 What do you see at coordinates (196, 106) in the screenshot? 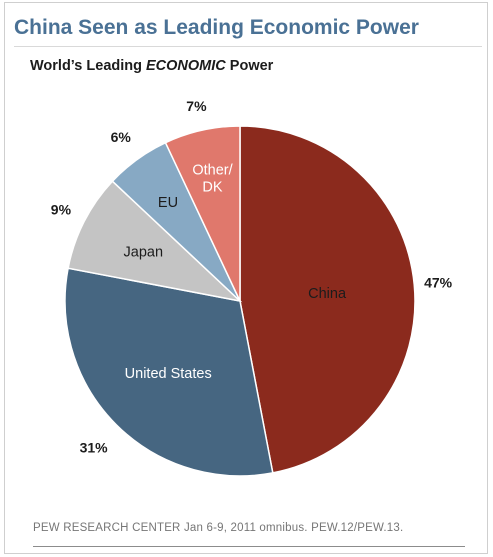
I see `value-label-other-dk: 7%` at bounding box center [196, 106].